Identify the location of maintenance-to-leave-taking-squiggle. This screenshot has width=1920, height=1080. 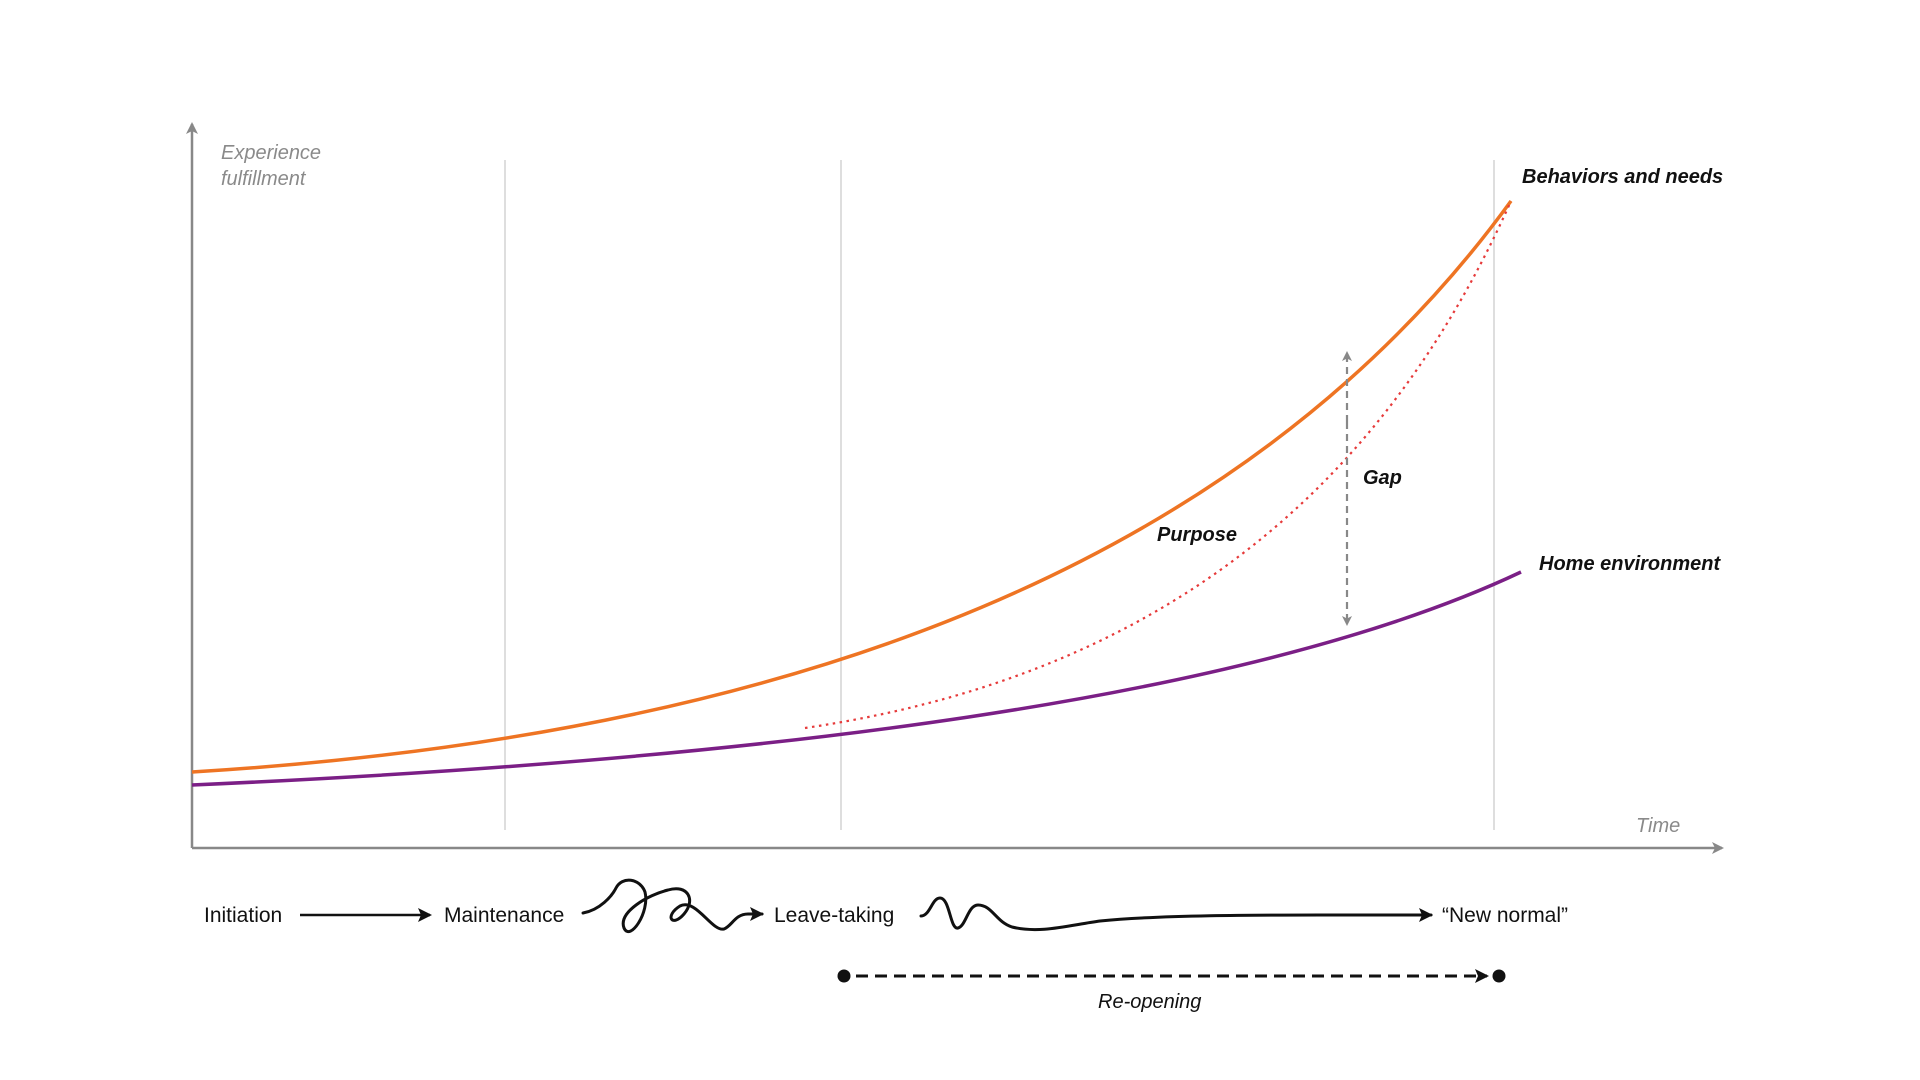
(672, 905).